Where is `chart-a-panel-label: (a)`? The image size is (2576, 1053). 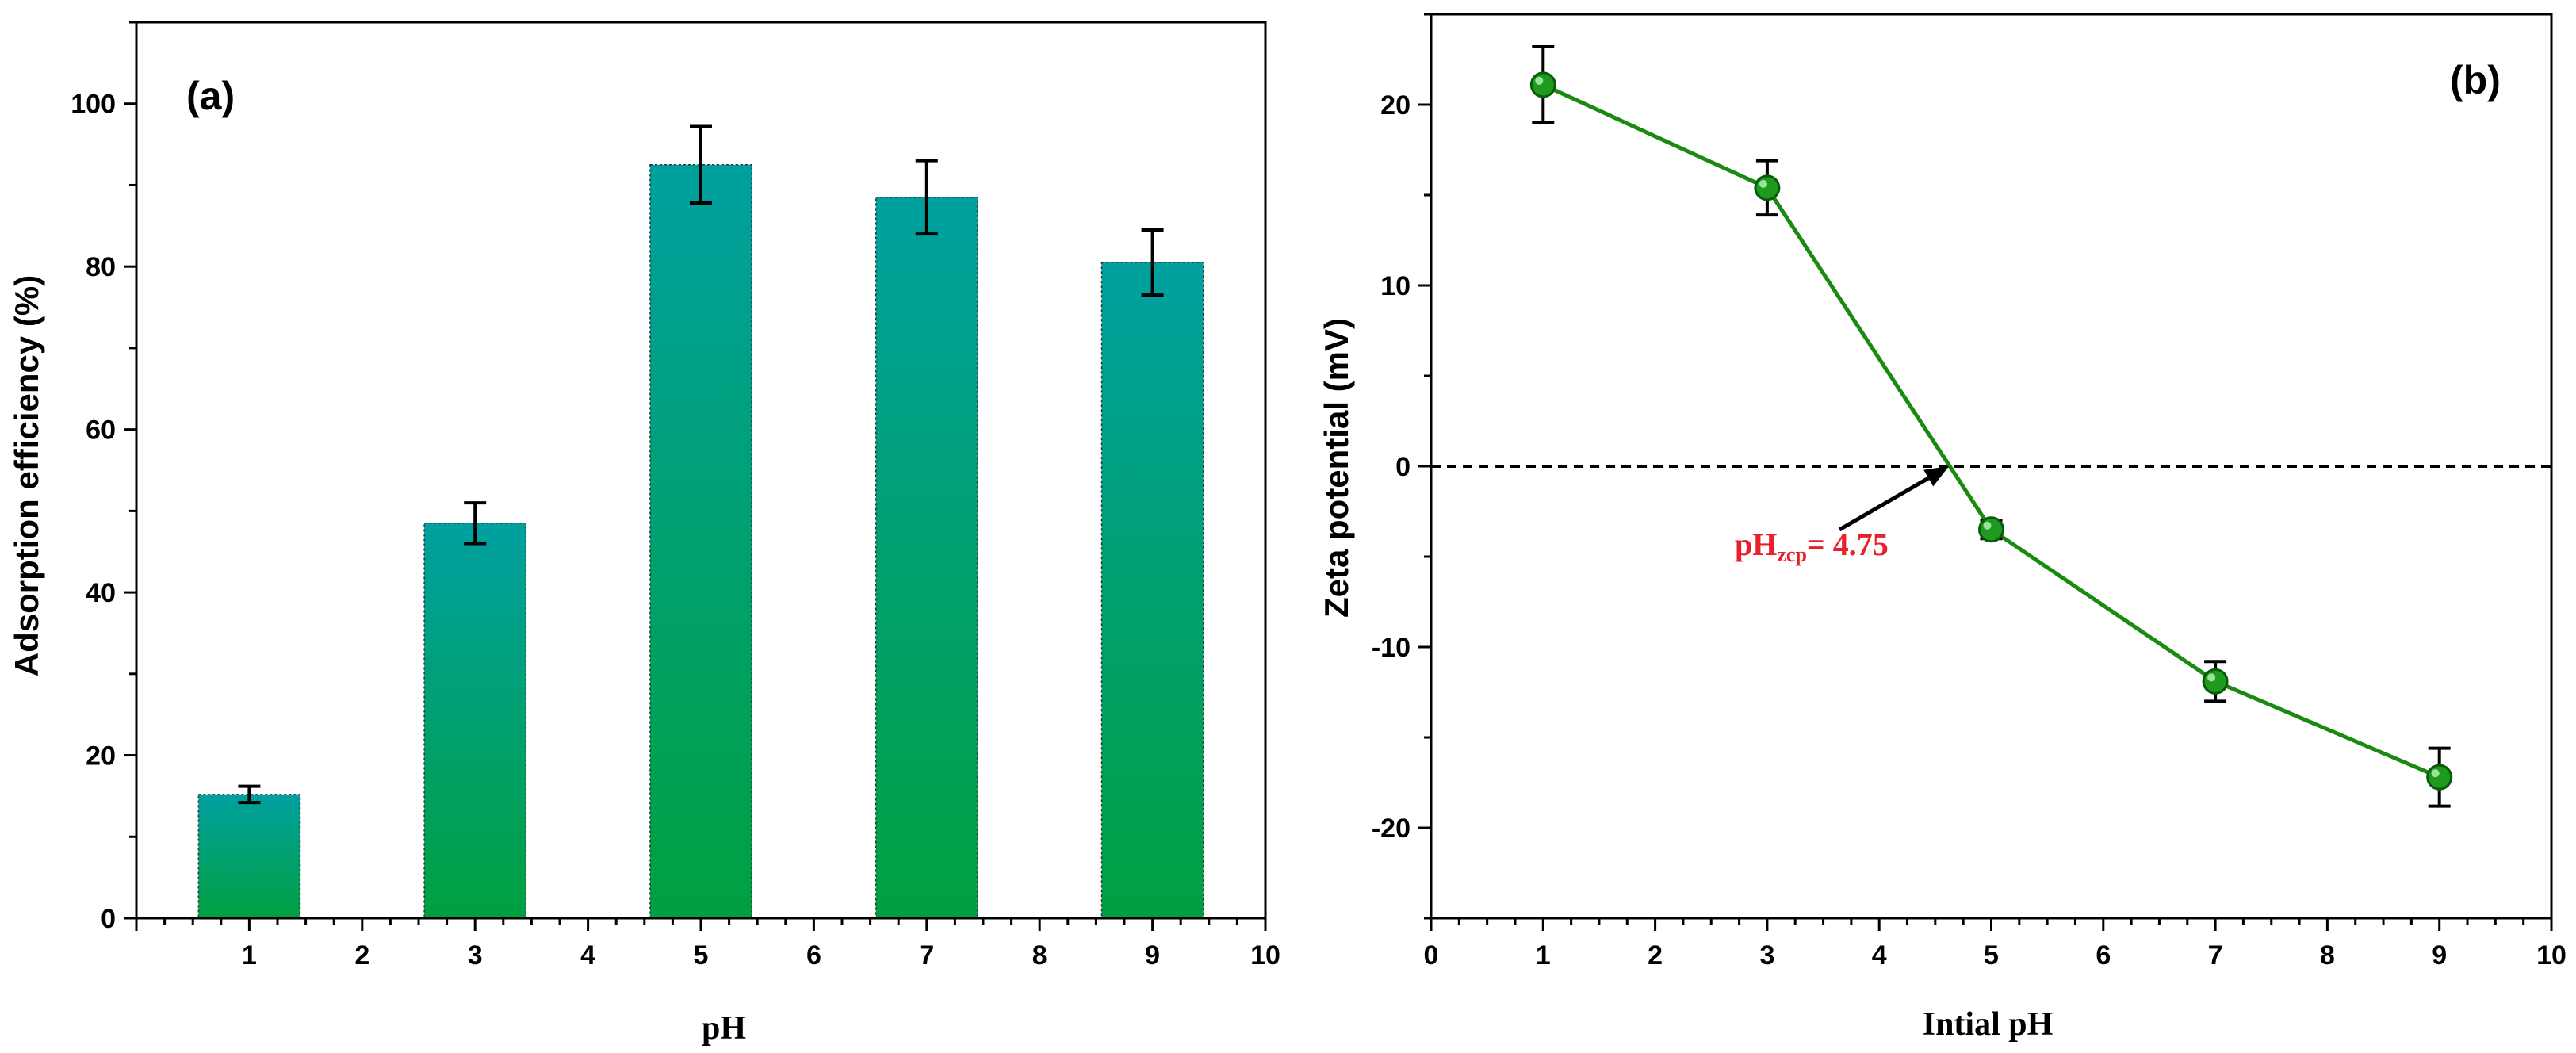 chart-a-panel-label: (a) is located at coordinates (210, 96).